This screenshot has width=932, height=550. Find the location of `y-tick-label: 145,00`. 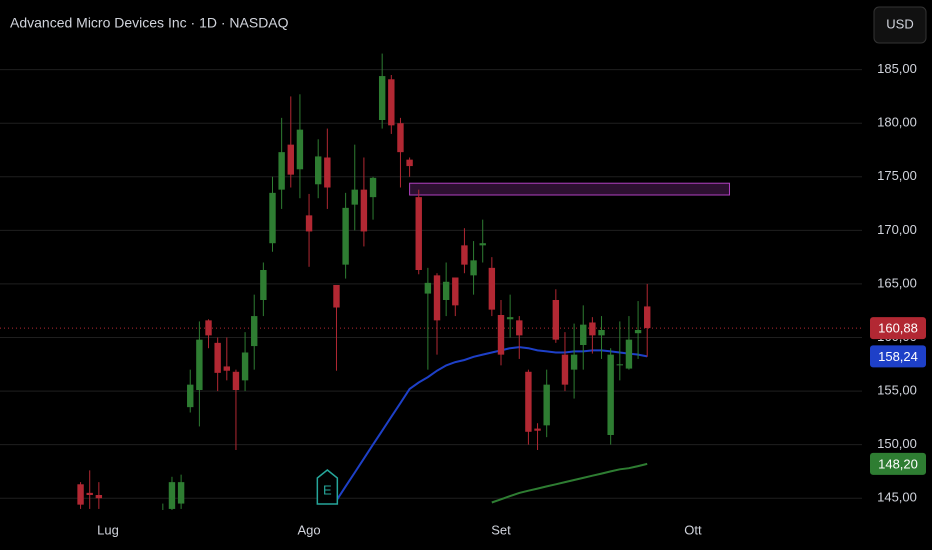

y-tick-label: 145,00 is located at coordinates (897, 497).